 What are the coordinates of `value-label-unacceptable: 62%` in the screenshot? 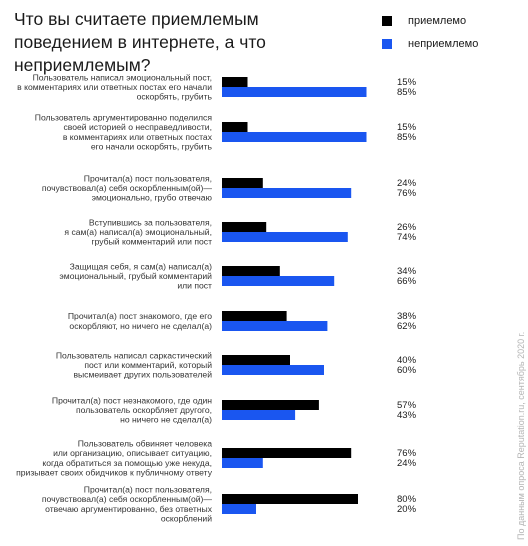 It's located at (407, 326).